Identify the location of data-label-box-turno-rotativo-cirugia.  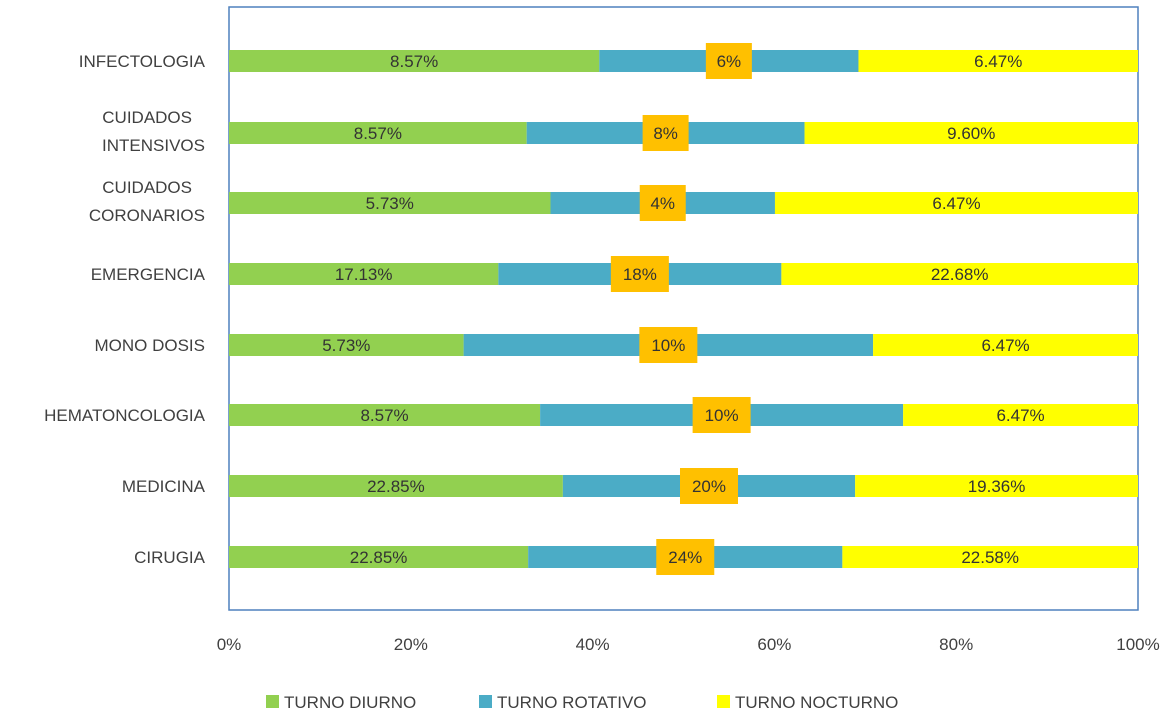
(685, 557).